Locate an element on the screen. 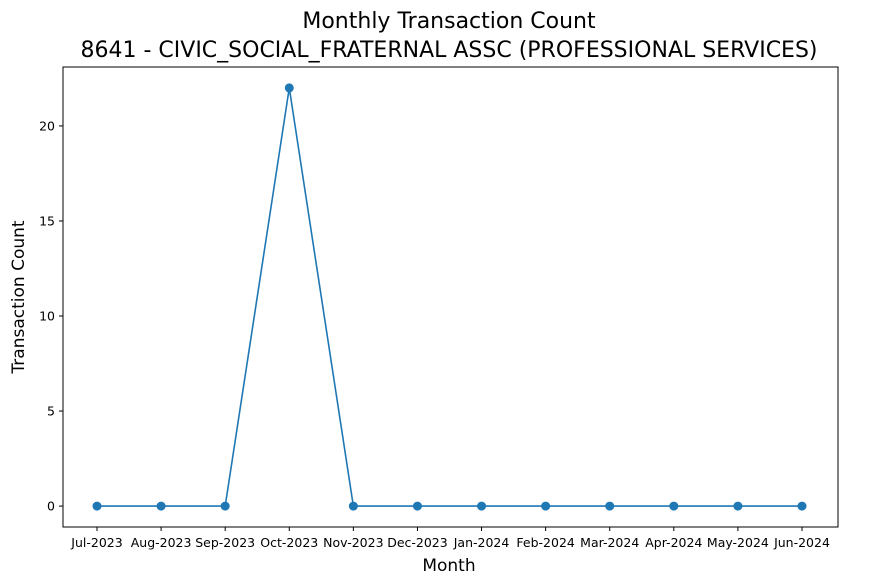  x-tick-label: Sep-2023 is located at coordinates (225, 542).